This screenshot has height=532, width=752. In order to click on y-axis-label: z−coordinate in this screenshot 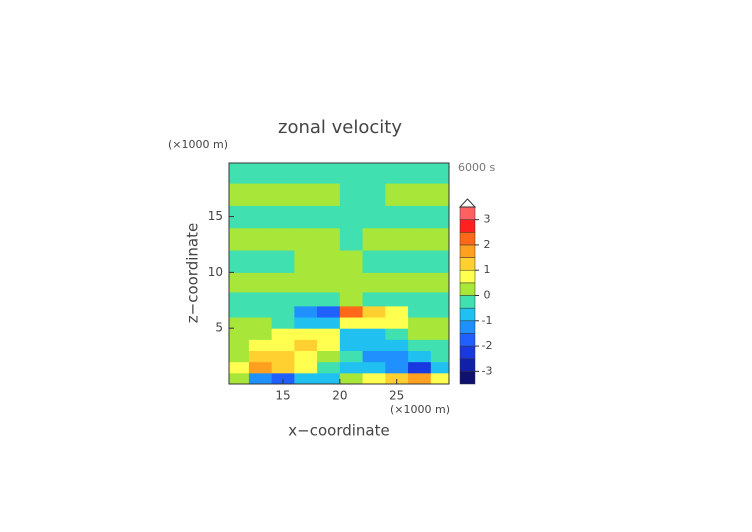, I will do `click(193, 273)`.